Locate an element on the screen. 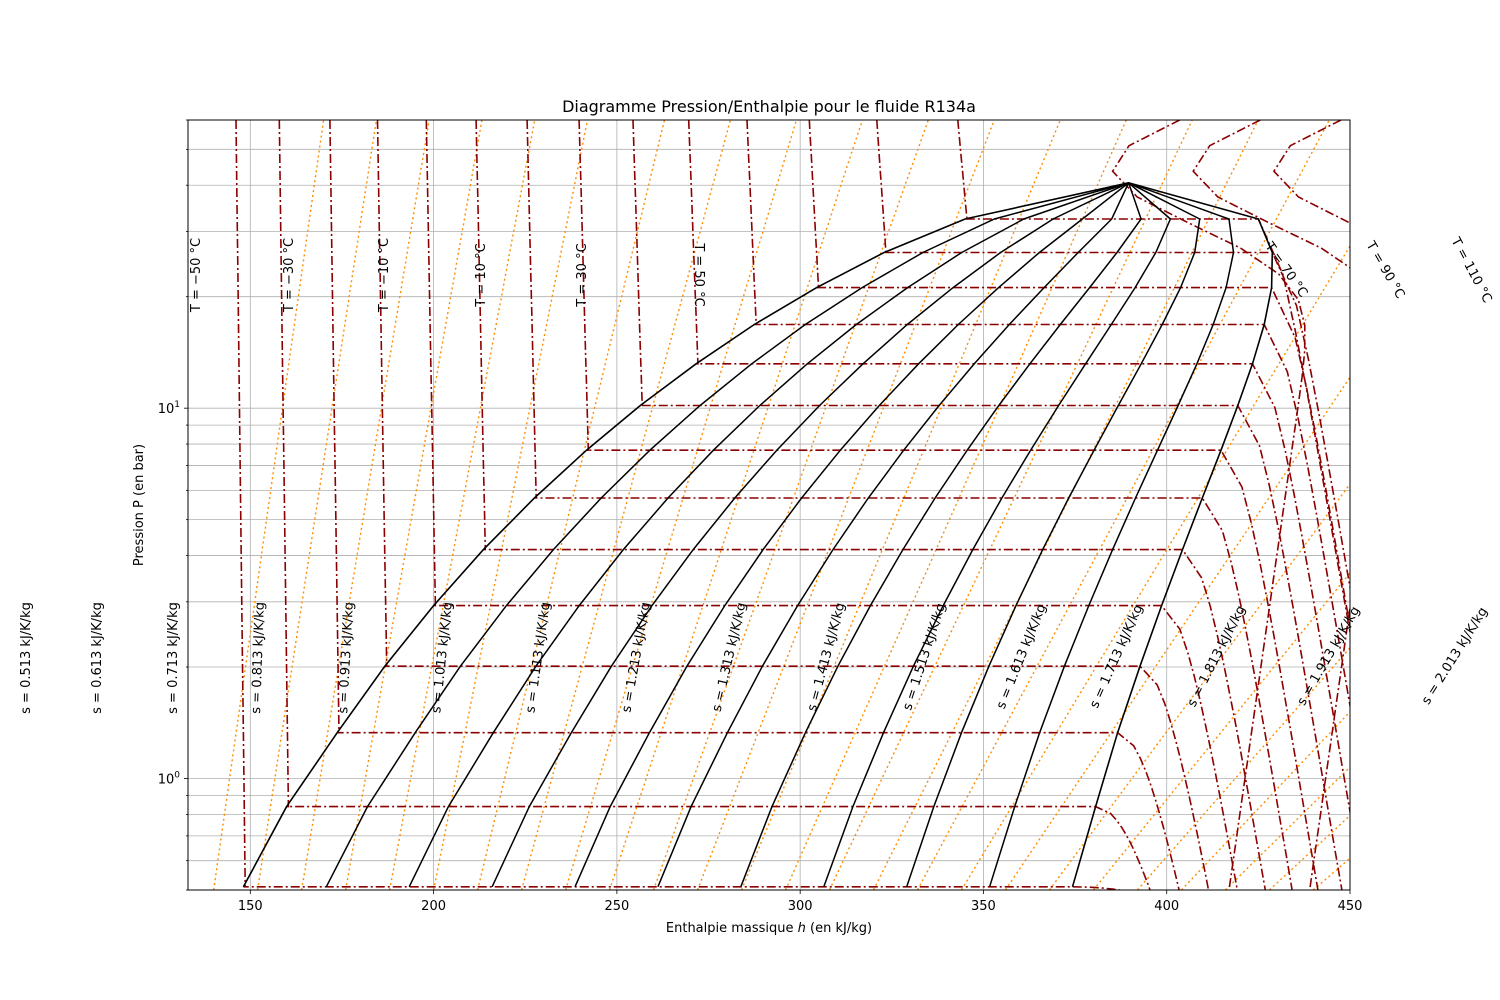 The height and width of the screenshot is (1000, 1500). x-tick-label: 450 is located at coordinates (1350, 906).